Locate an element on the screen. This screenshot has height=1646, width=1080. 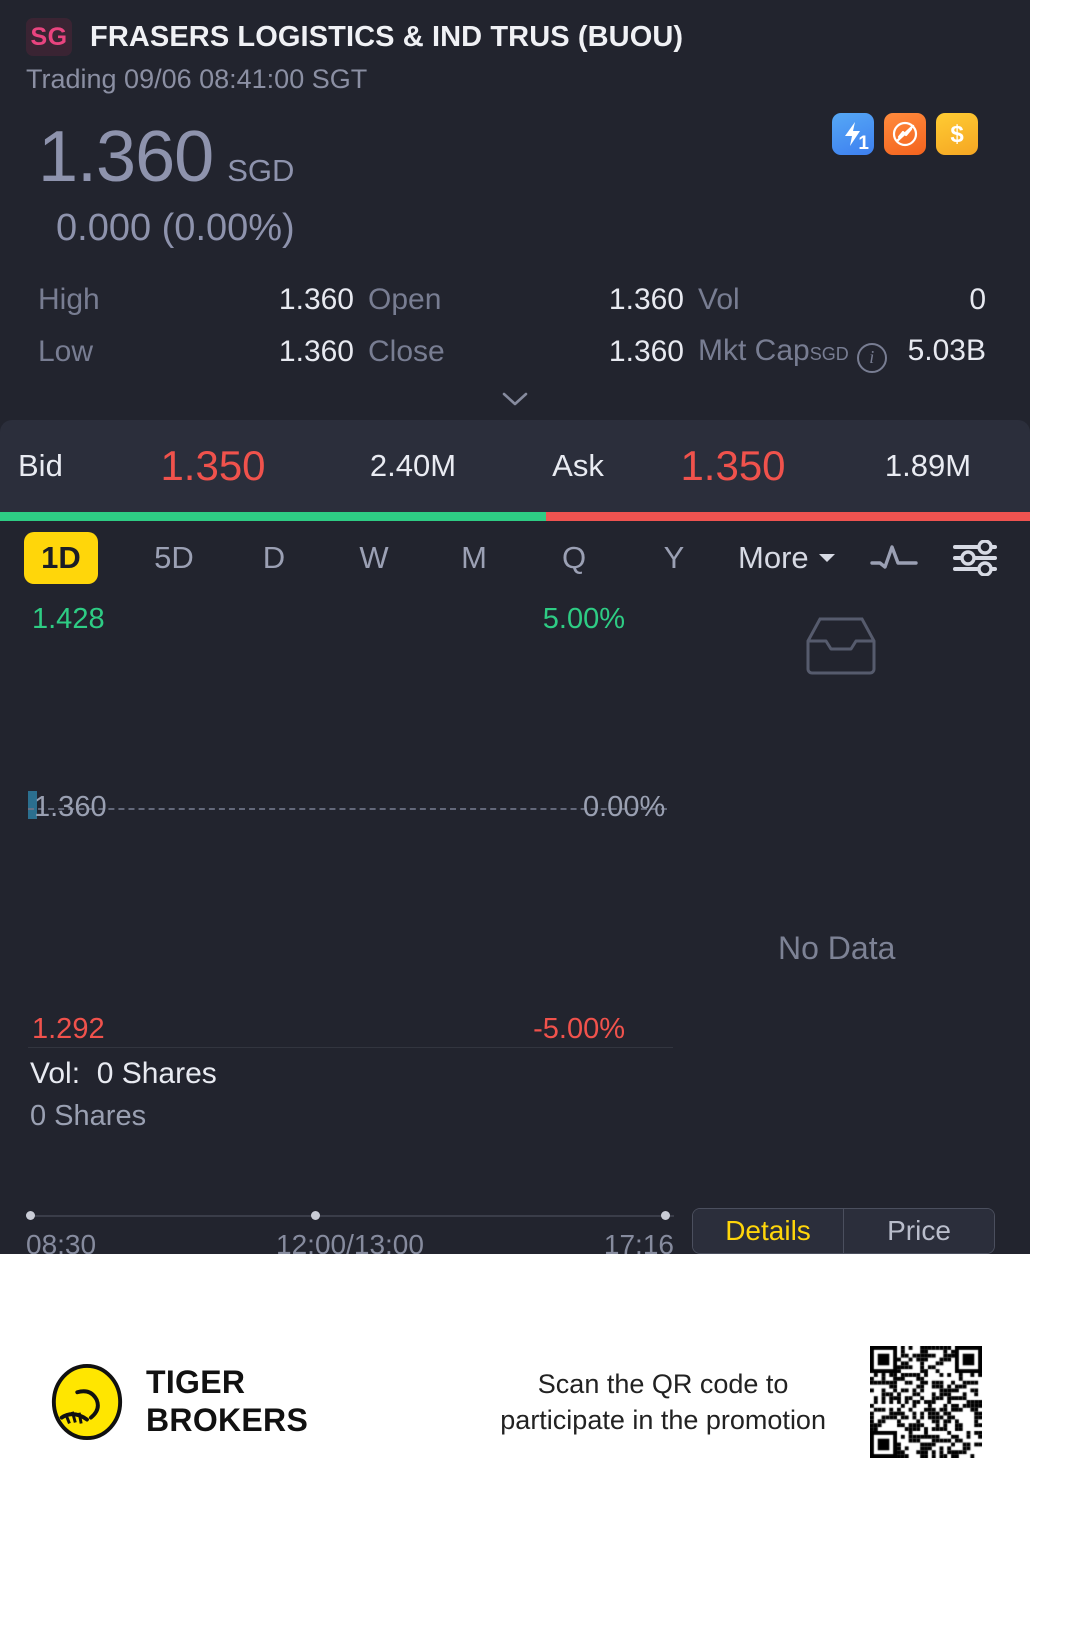
price-change: 0.000 (0.00%) is located at coordinates (175, 228).